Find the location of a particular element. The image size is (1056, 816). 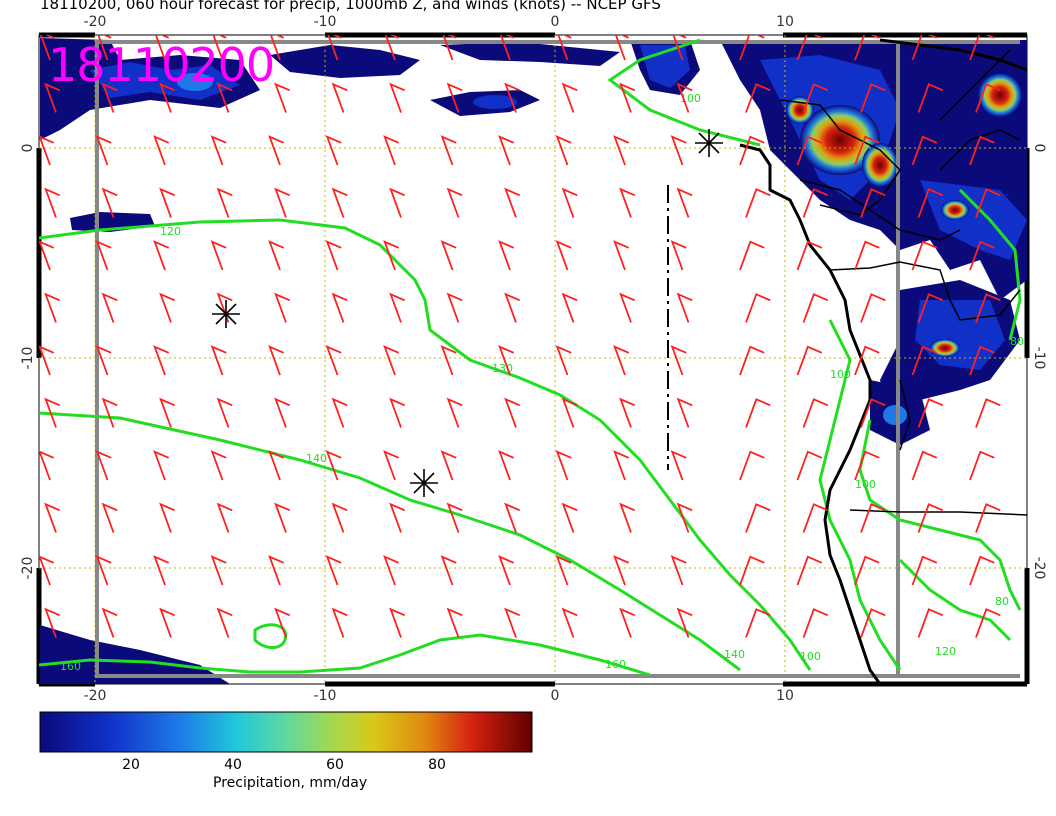

contour-label: 140 is located at coordinates (316, 458).